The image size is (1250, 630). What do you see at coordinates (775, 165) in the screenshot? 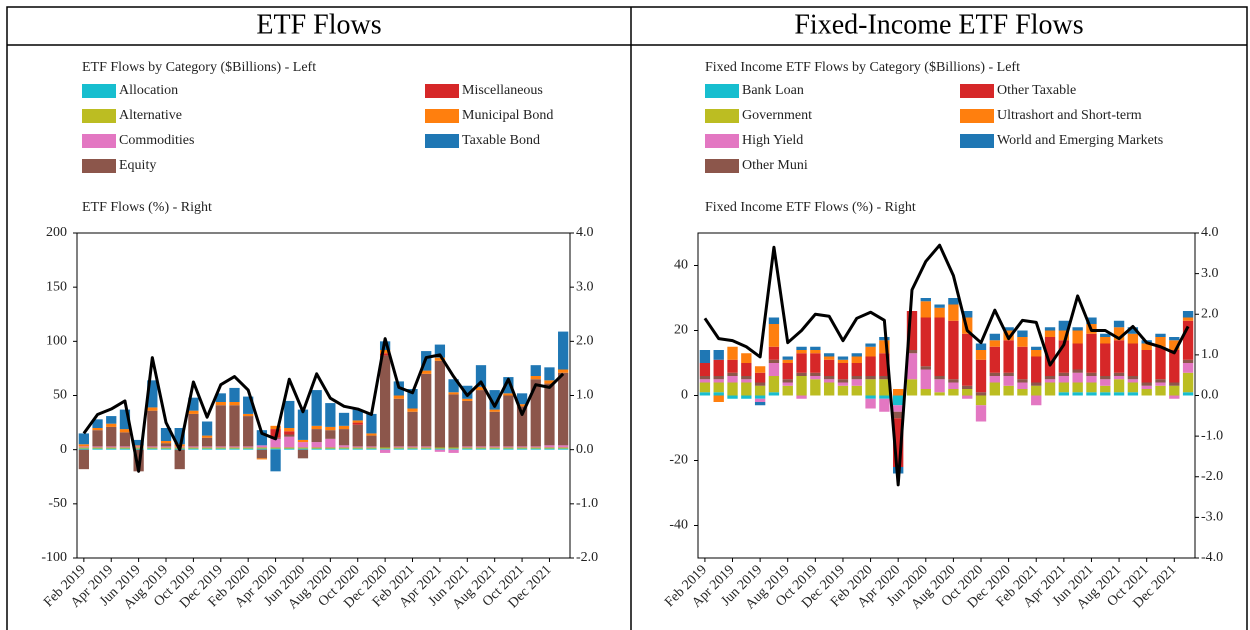
I see `legend-label: Other Muni` at bounding box center [775, 165].